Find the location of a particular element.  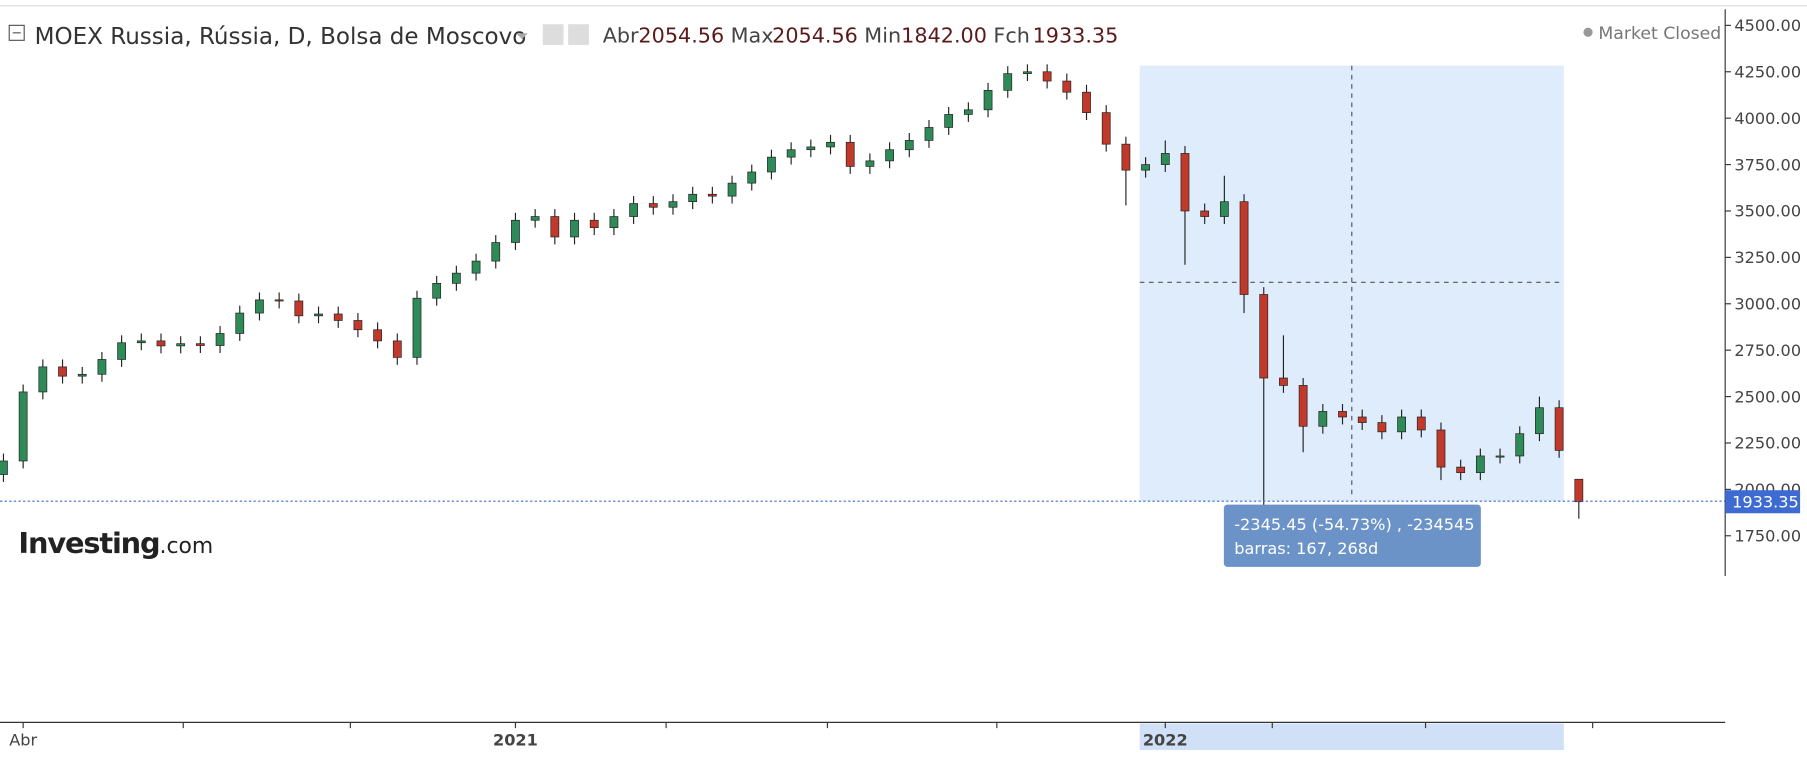

dropdown-caret is located at coordinates (522, 36).